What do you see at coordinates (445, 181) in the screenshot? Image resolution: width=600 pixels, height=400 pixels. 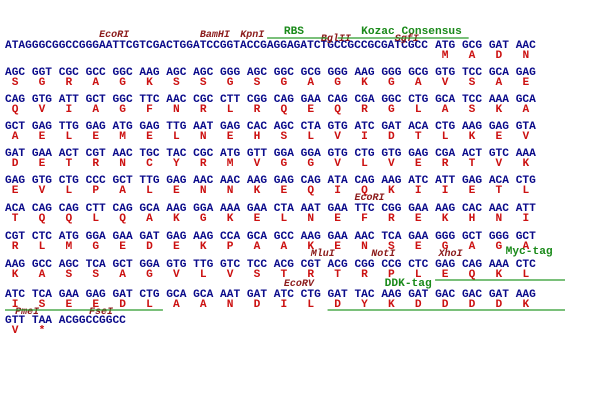 I see `codon: ATT` at bounding box center [445, 181].